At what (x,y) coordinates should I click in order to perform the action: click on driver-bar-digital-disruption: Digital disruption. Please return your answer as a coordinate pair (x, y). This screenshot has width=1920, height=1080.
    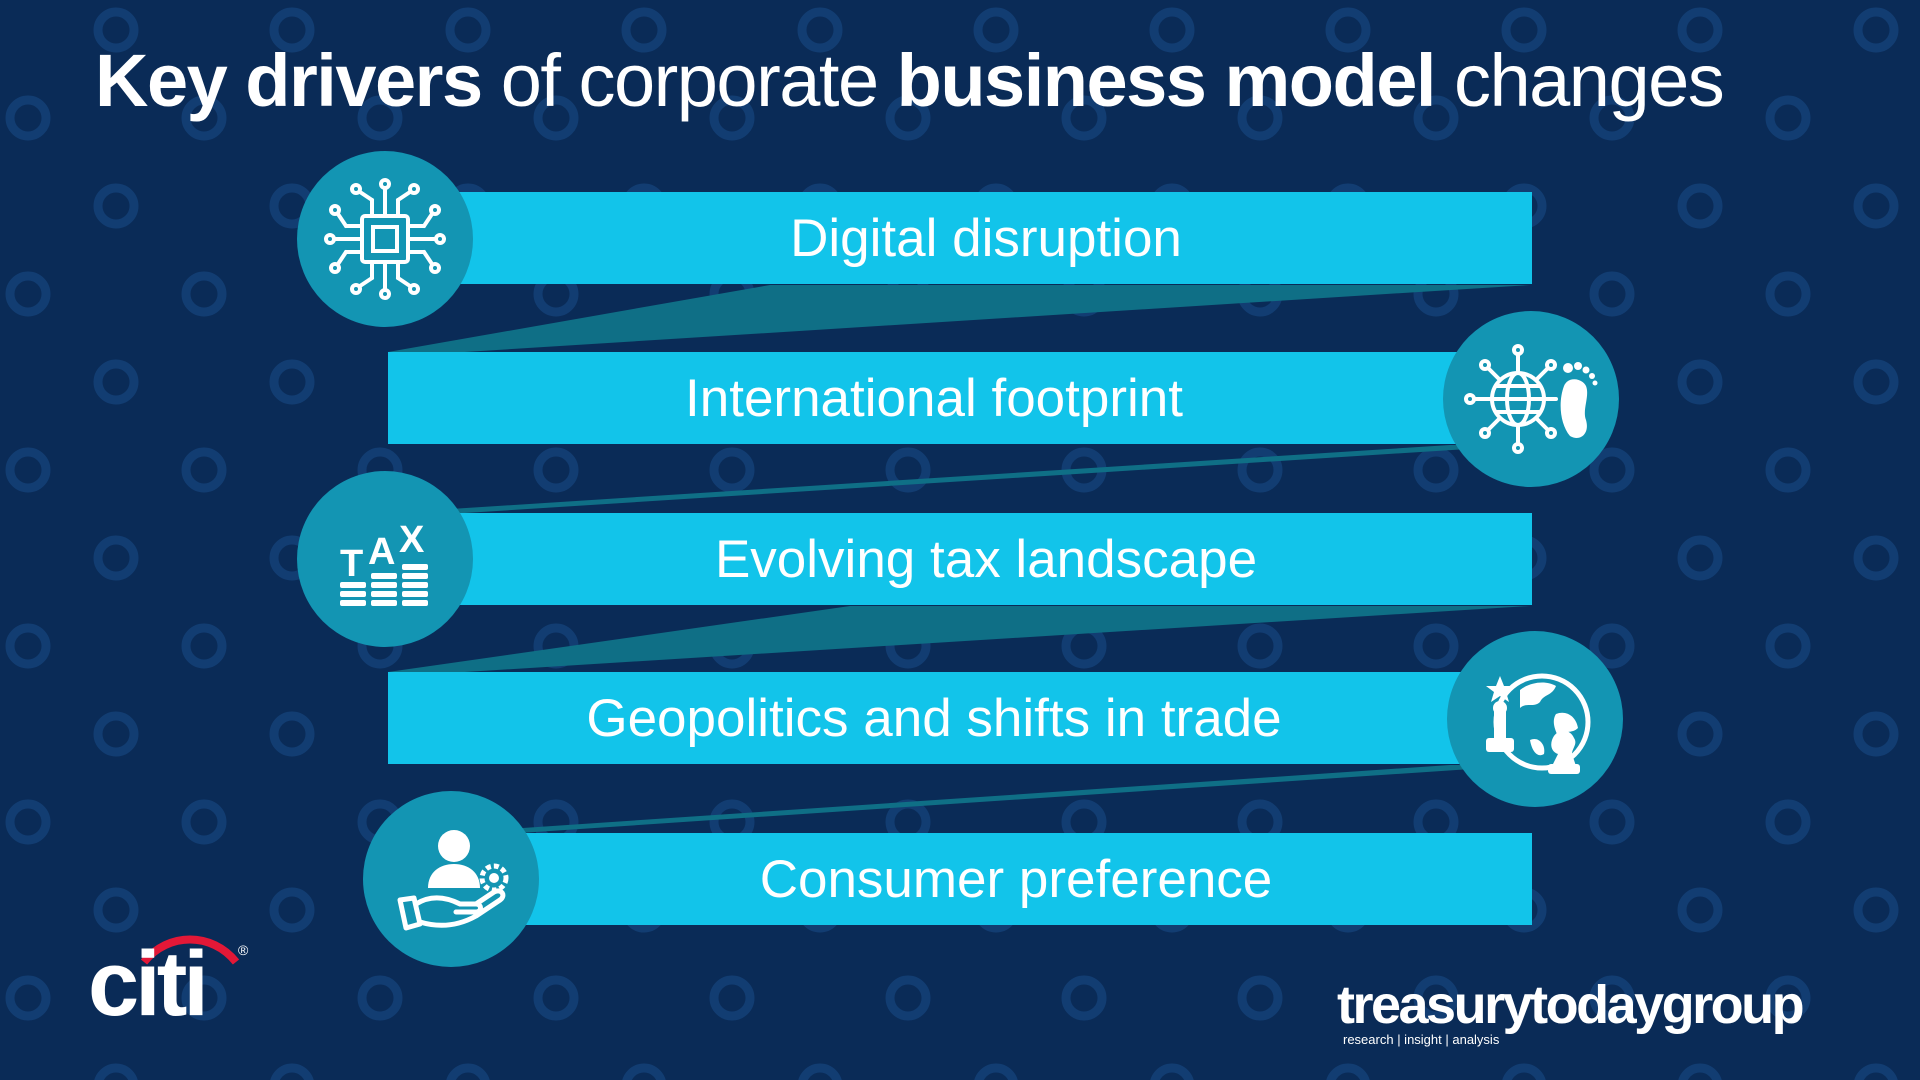
    Looking at the image, I should click on (986, 238).